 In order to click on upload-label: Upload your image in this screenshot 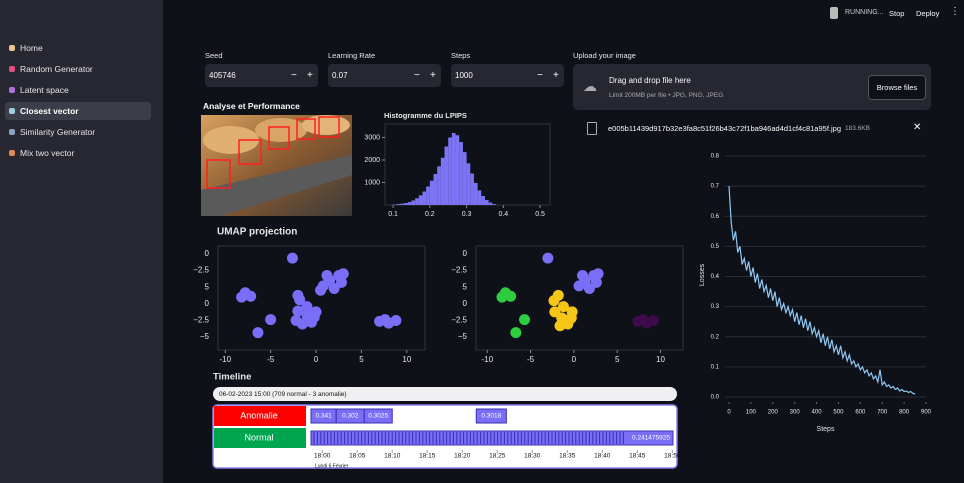, I will do `click(604, 55)`.